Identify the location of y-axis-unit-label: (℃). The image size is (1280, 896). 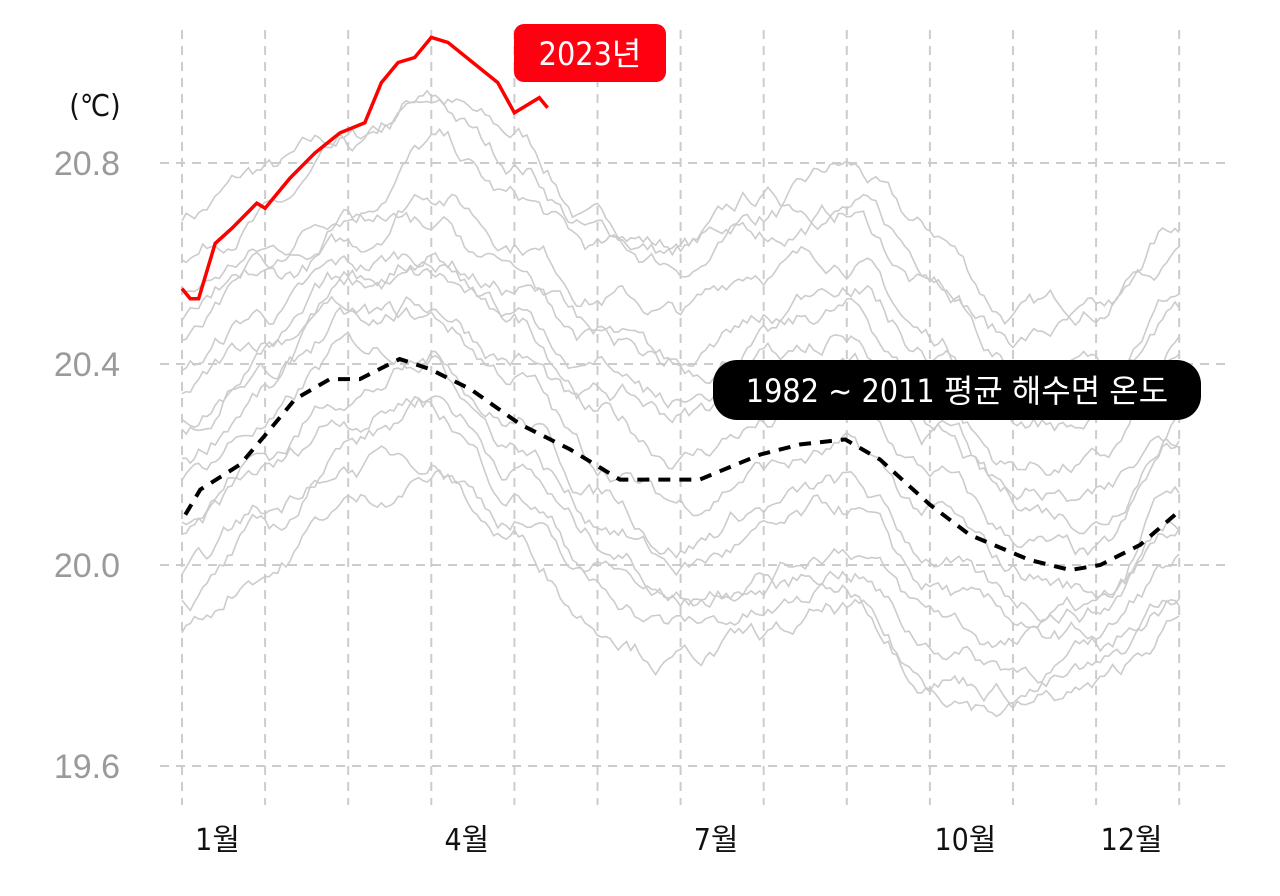
(94, 106).